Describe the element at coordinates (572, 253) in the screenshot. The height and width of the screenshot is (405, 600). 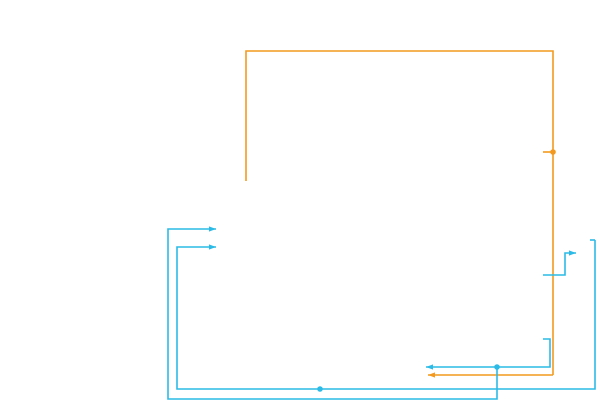
I see `blue-right-up-wire-arrowhead` at that location.